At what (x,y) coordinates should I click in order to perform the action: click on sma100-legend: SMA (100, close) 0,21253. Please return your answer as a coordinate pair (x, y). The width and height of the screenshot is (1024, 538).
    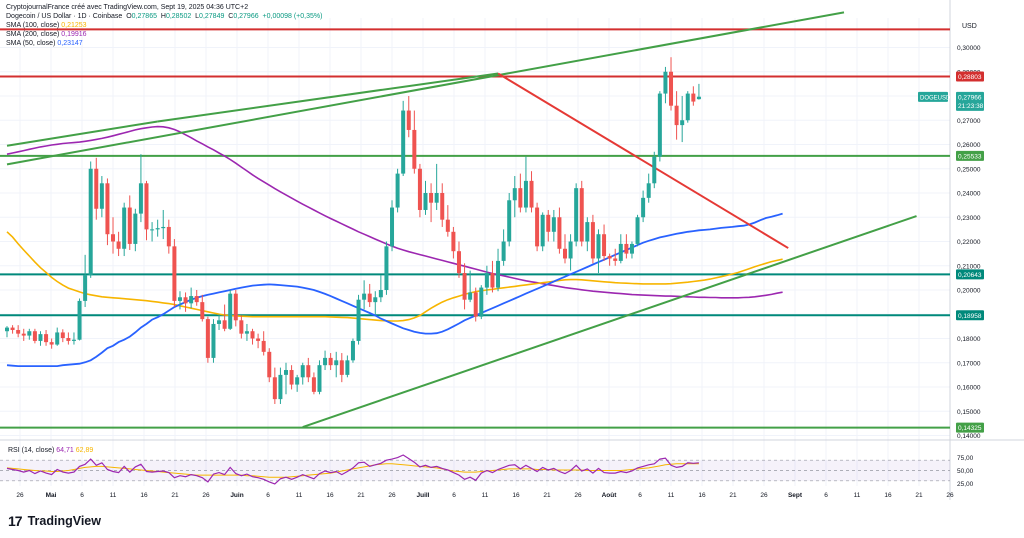
    Looking at the image, I should click on (164, 25).